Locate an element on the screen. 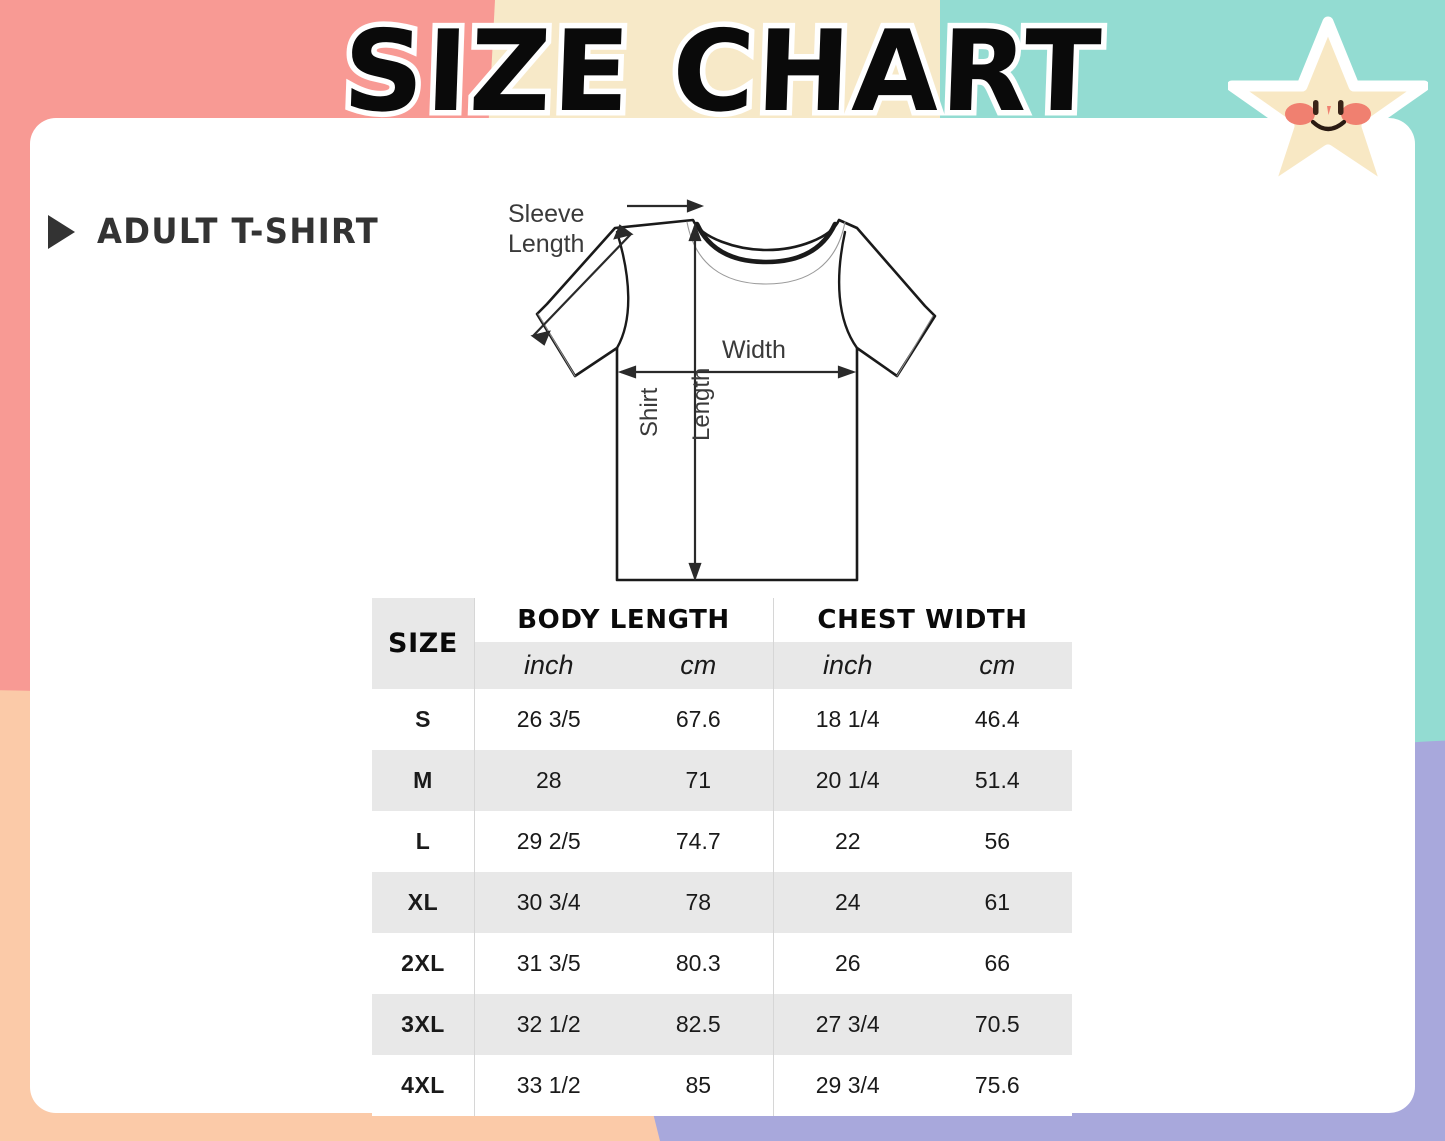  cell-chest-cm: 70.5 is located at coordinates (997, 1024).